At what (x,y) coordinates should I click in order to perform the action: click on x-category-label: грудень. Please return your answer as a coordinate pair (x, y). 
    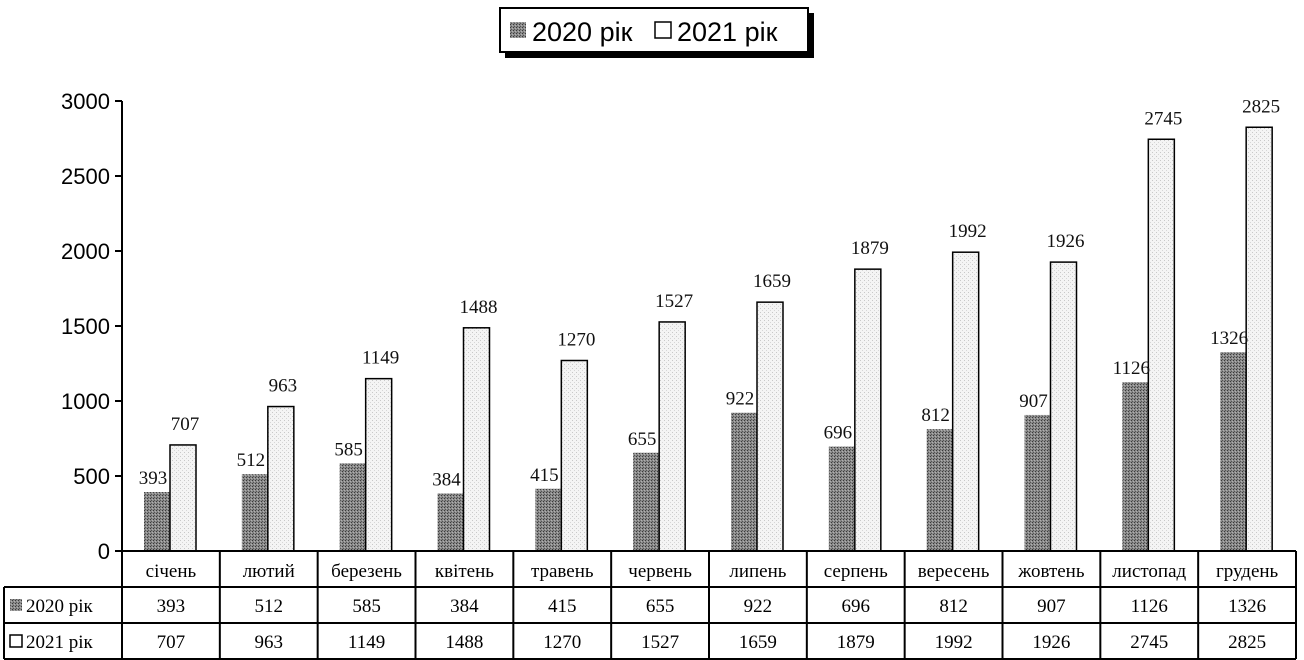
    Looking at the image, I should click on (1247, 571).